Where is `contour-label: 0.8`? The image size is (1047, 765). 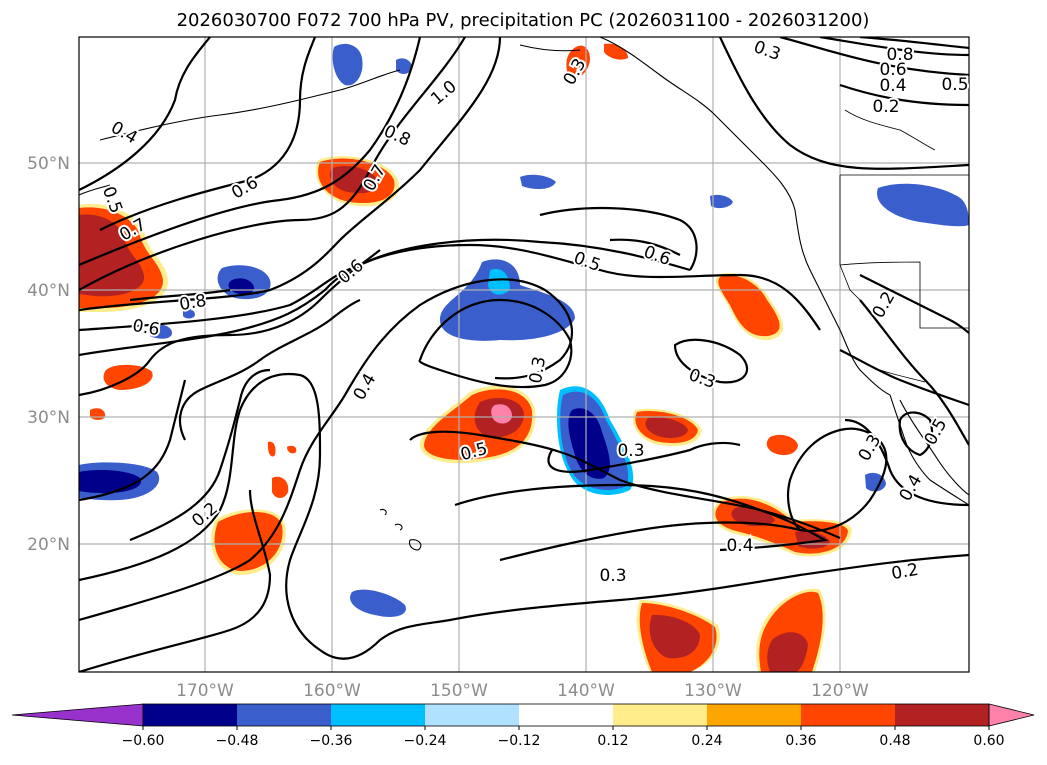 contour-label: 0.8 is located at coordinates (899, 55).